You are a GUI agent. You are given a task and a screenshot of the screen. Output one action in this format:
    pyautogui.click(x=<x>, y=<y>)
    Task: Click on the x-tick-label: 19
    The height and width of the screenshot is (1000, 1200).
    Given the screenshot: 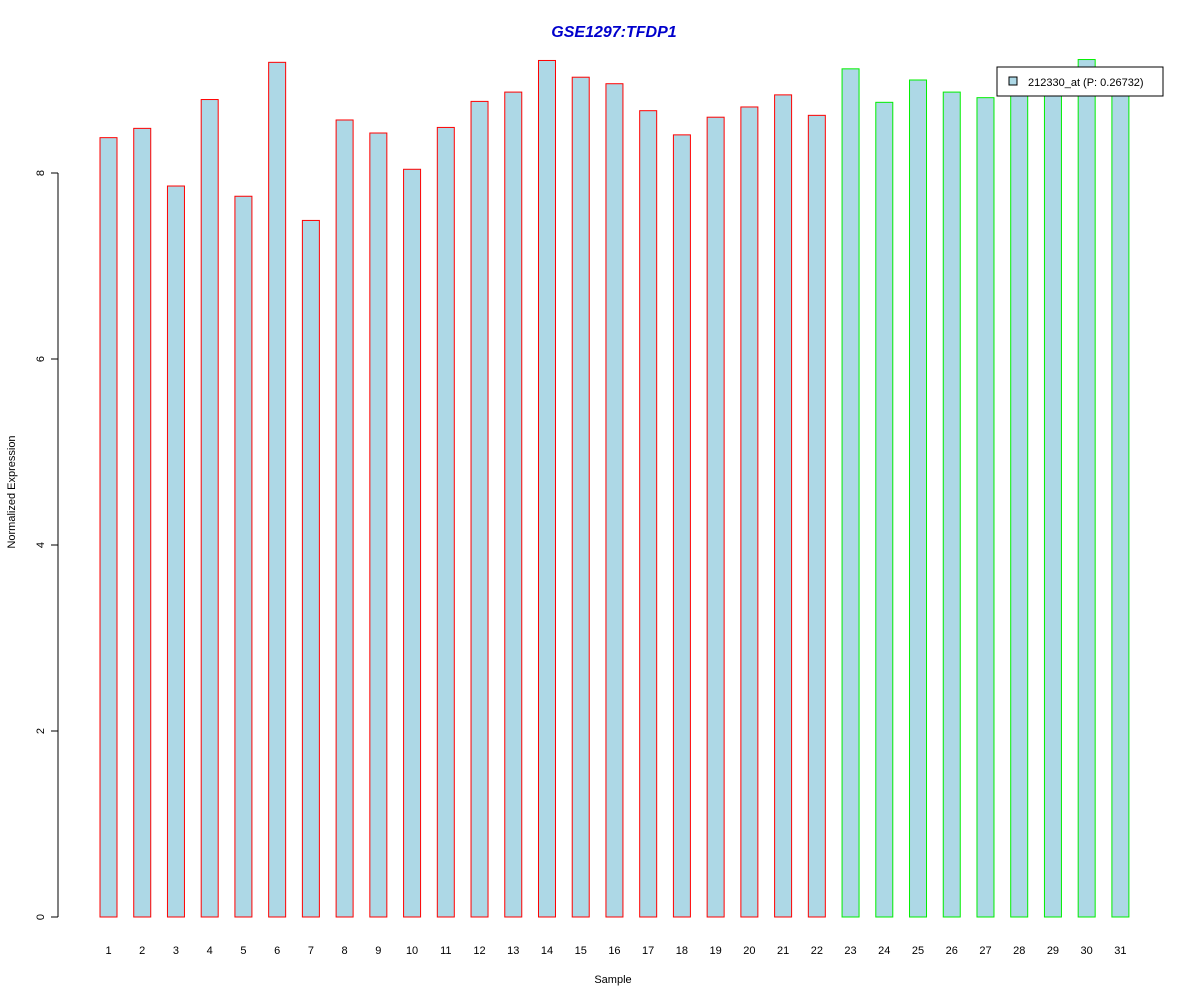 What is the action you would take?
    pyautogui.click(x=716, y=951)
    